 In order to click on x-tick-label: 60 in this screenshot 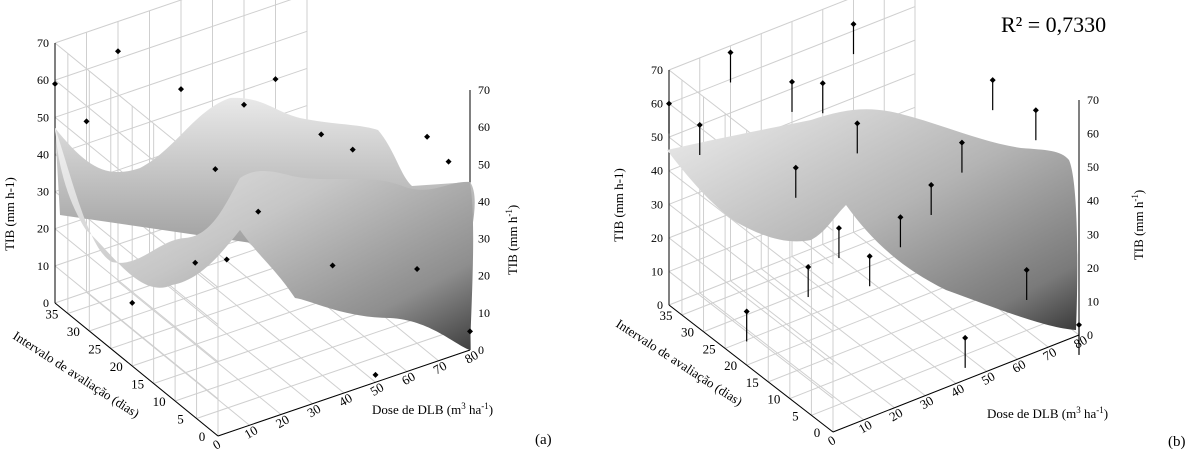, I will do `click(408, 378)`.